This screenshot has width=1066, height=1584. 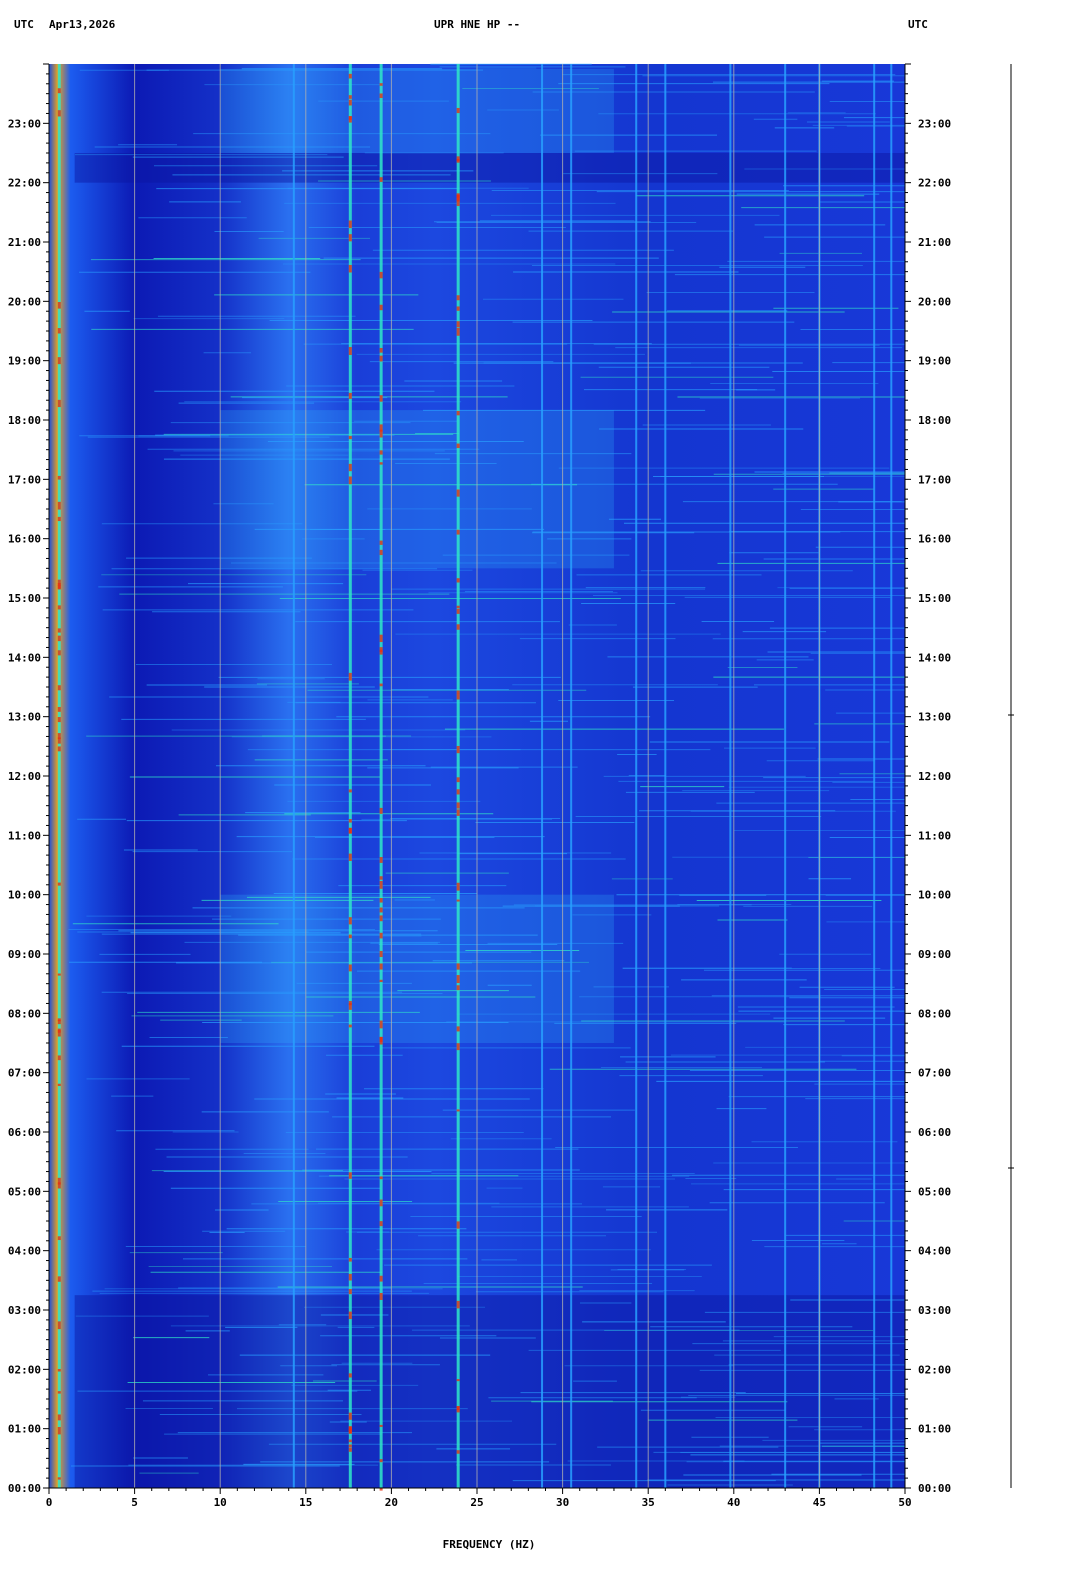 What do you see at coordinates (24, 183) in the screenshot?
I see `y-tick-label-left: 22:00` at bounding box center [24, 183].